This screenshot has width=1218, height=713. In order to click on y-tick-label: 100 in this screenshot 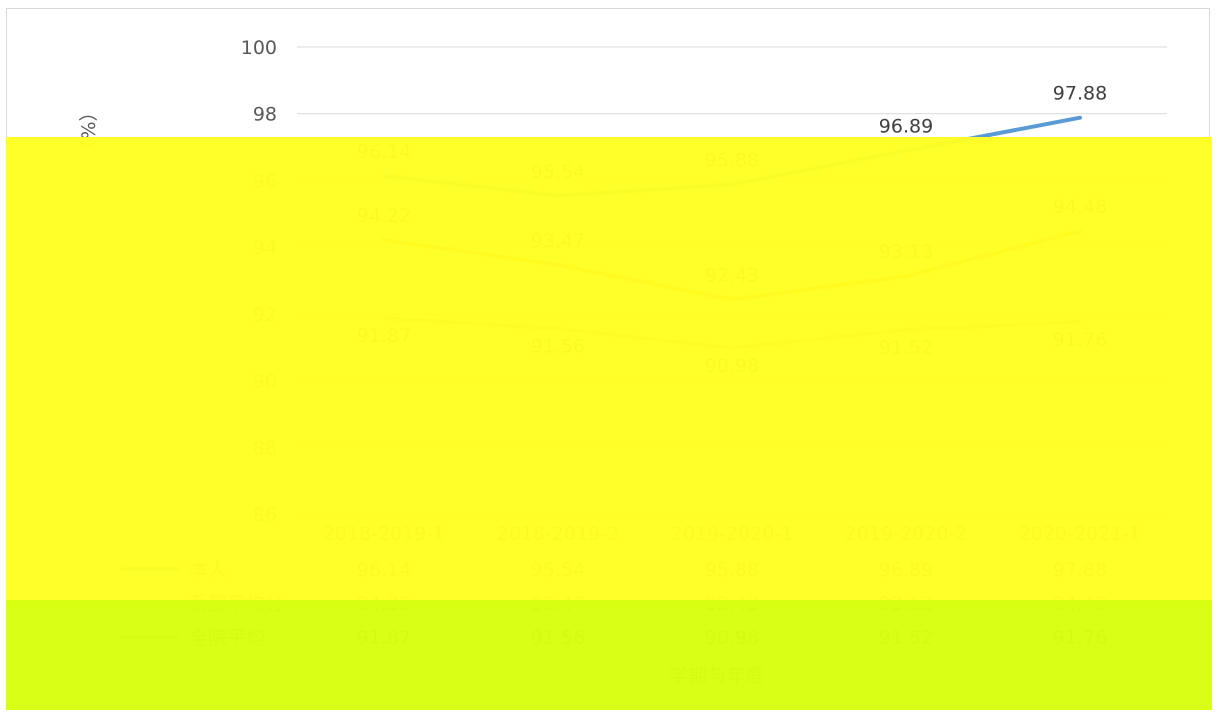, I will do `click(259, 48)`.